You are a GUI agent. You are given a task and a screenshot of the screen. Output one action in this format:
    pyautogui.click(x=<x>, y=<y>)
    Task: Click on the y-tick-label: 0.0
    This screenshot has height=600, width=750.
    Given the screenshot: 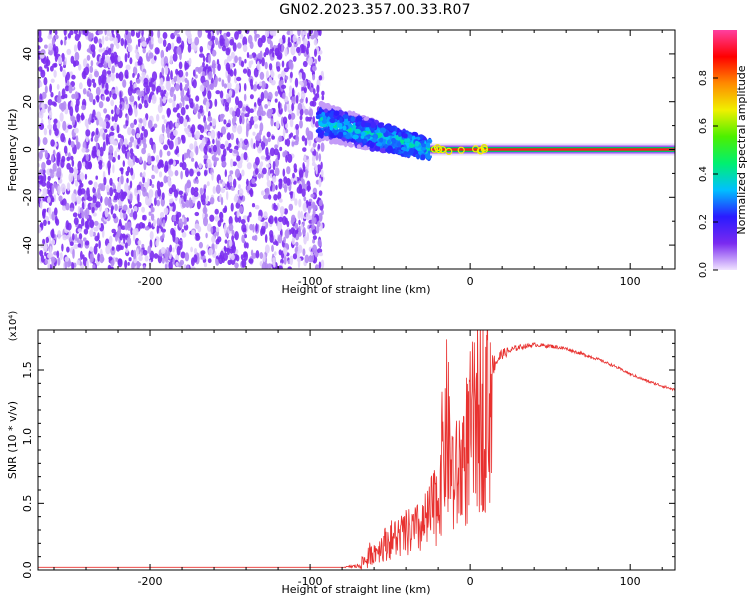 What is the action you would take?
    pyautogui.click(x=27, y=570)
    